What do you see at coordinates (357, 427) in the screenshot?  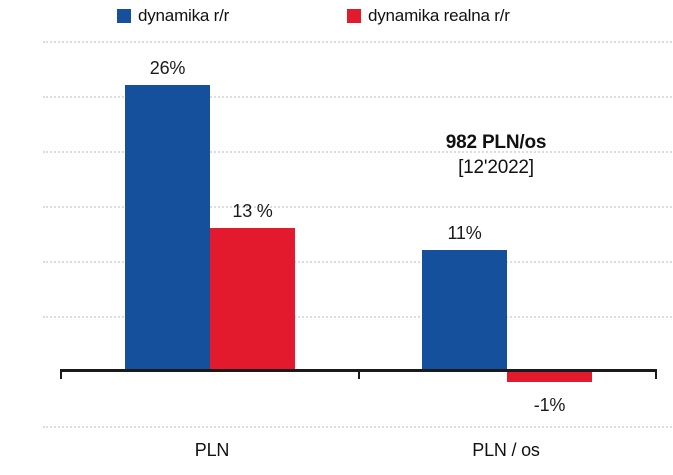 I see `gridline--5pct` at bounding box center [357, 427].